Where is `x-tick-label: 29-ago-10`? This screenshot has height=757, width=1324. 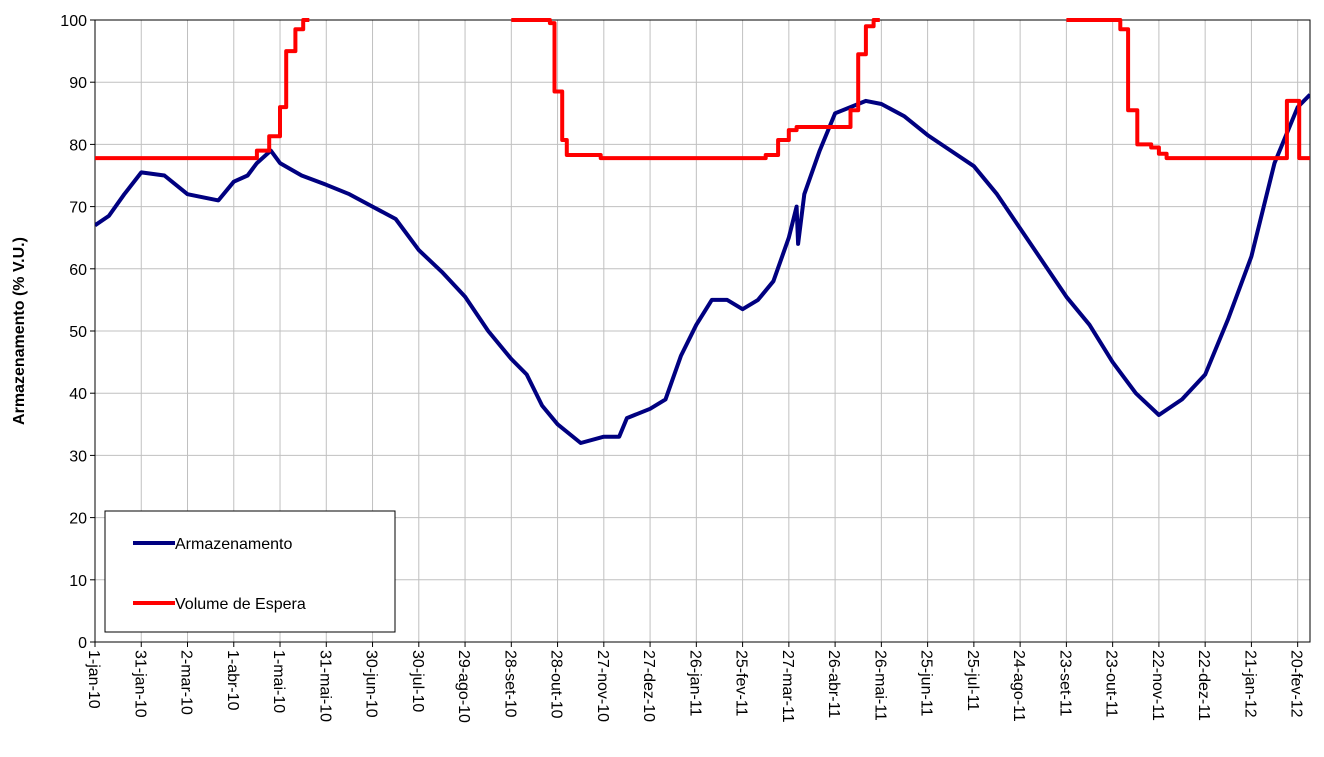
x-tick-label: 29-ago-10 is located at coordinates (463, 686).